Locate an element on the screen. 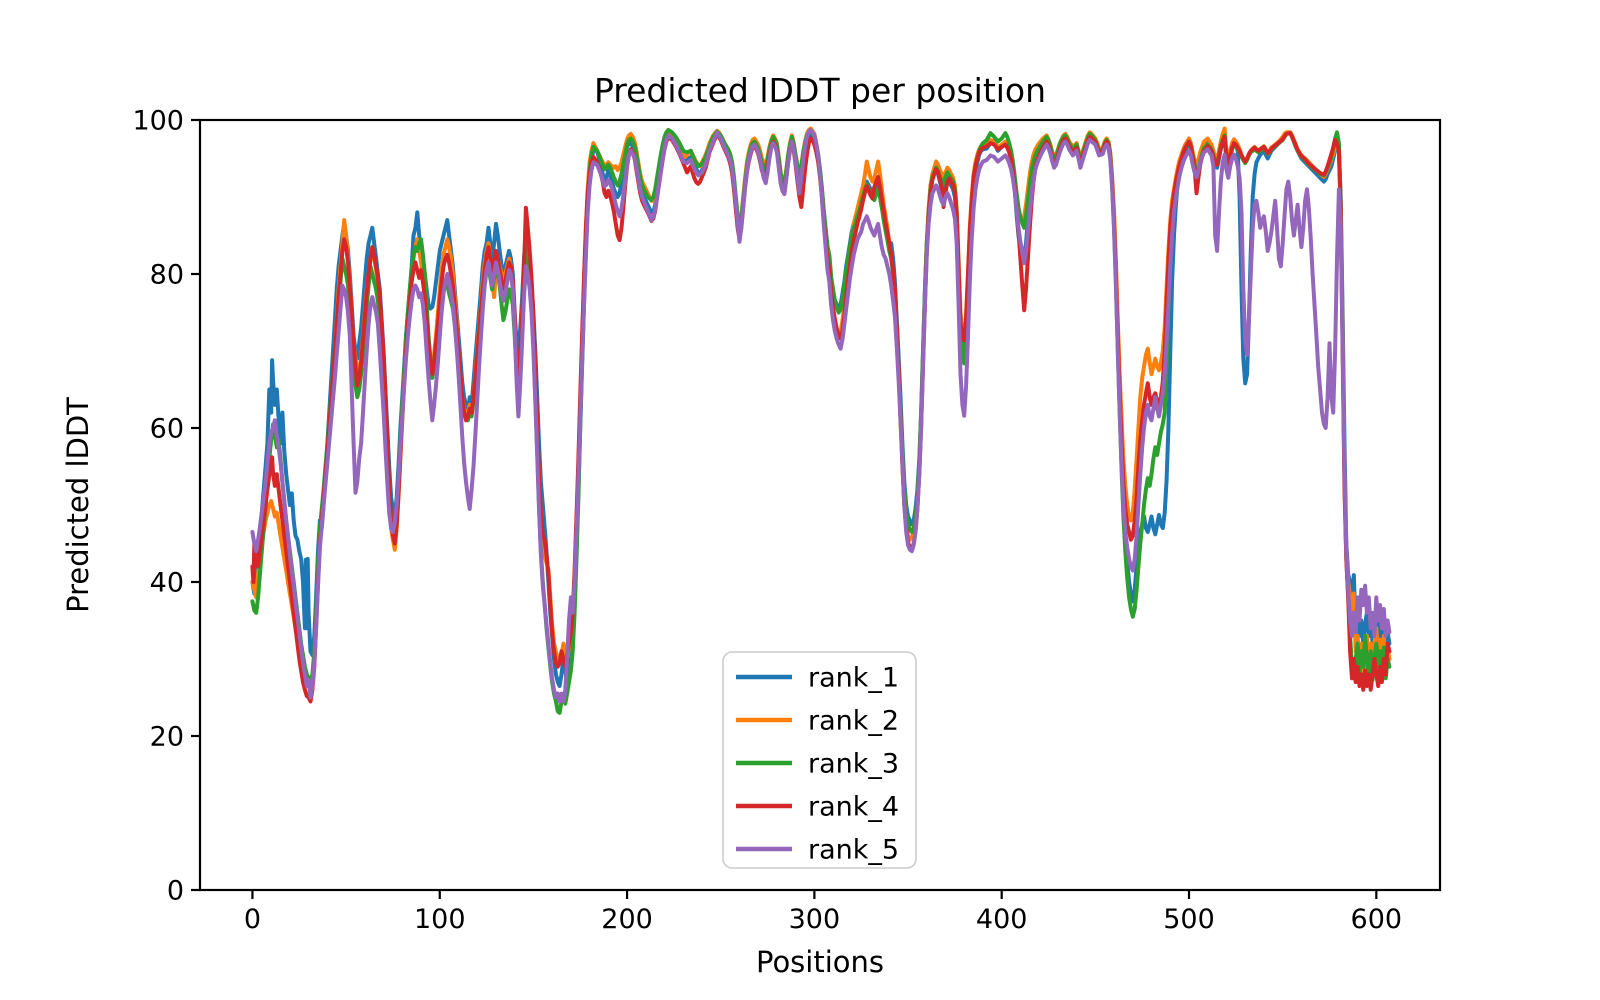 This screenshot has width=1600, height=1000. legend-label-rank_5: rank_5 is located at coordinates (853, 850).